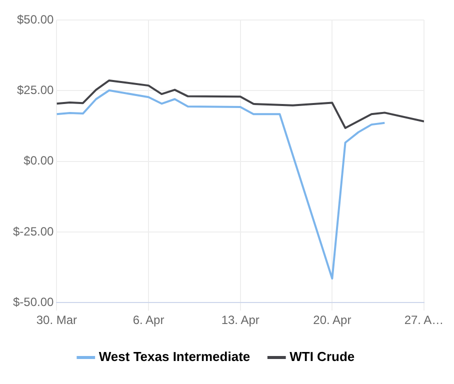 The image size is (454, 384). I want to click on y-tick-label: $-50.00, so click(33, 301).